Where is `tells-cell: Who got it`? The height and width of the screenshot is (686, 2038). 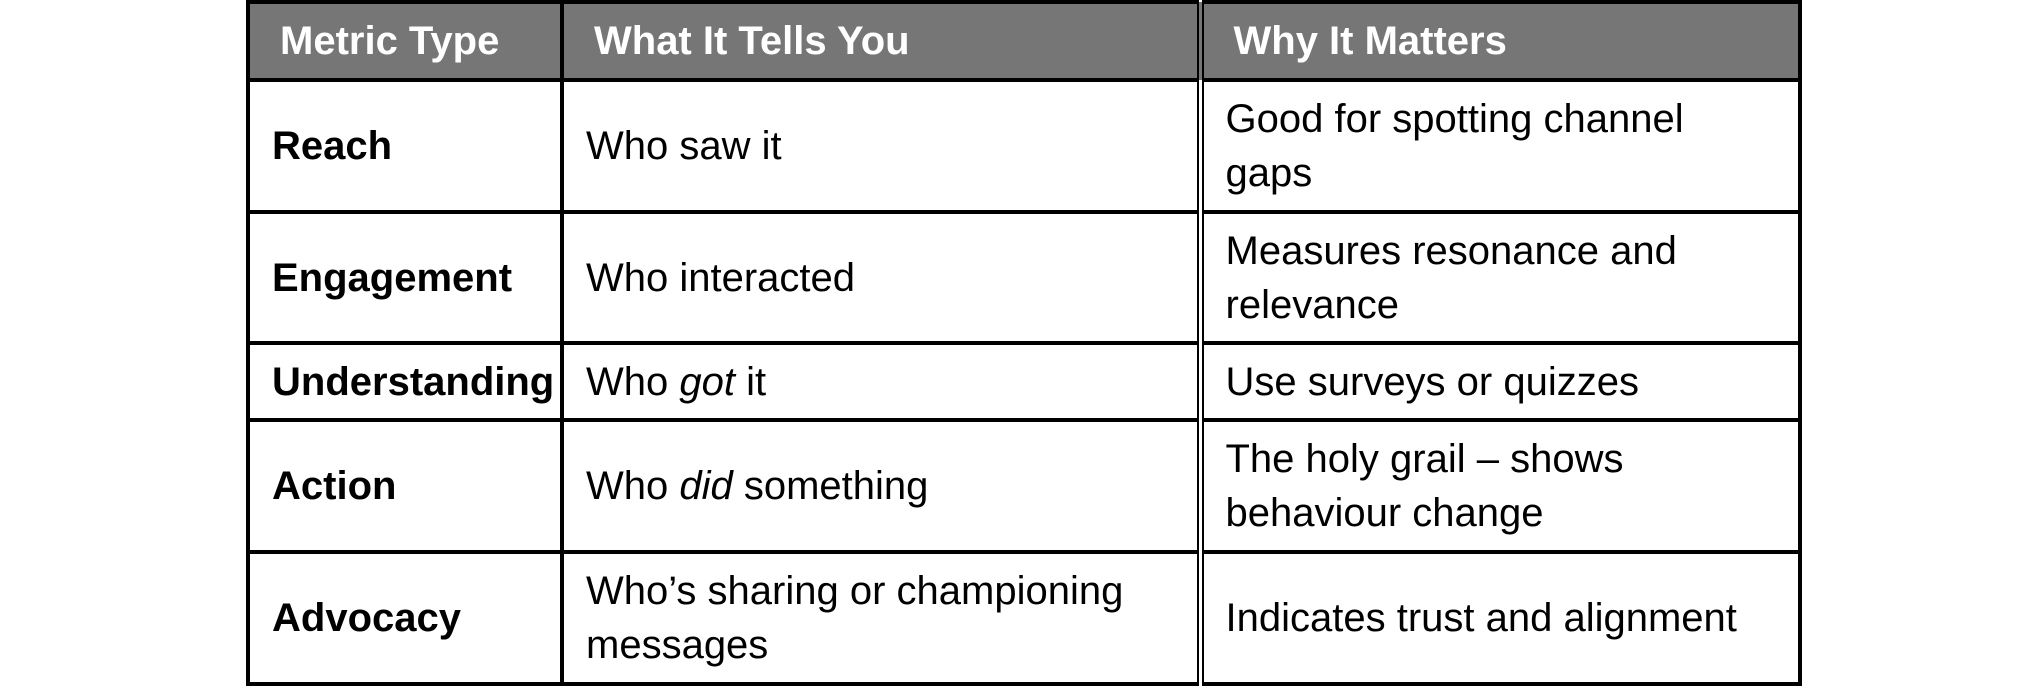 tells-cell: Who got it is located at coordinates (881, 382).